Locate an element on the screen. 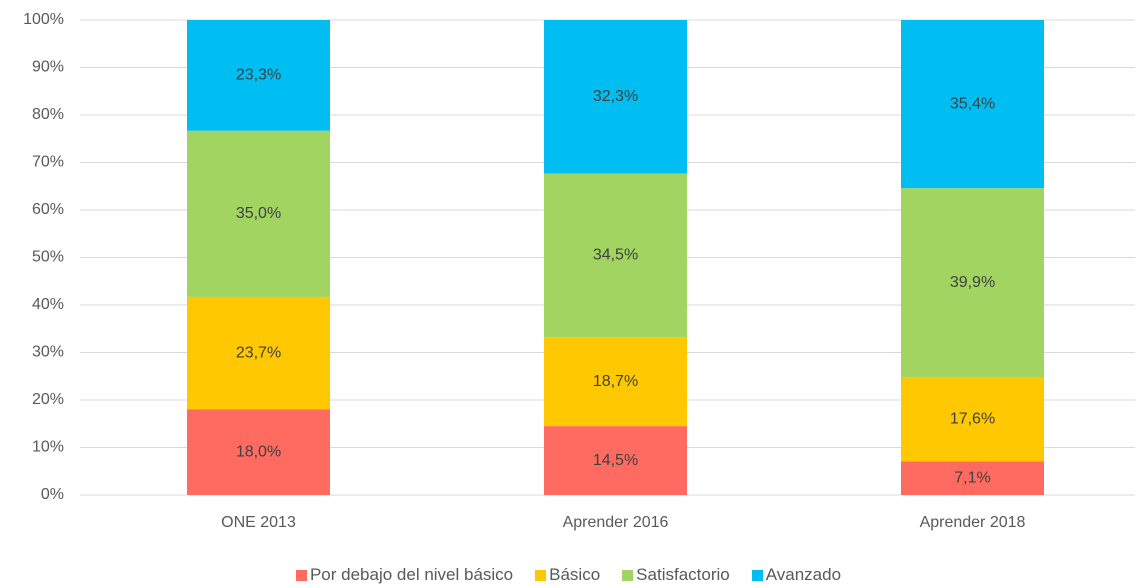 The image size is (1137, 587). legend-item: Por debajo del nivel básico is located at coordinates (404, 575).